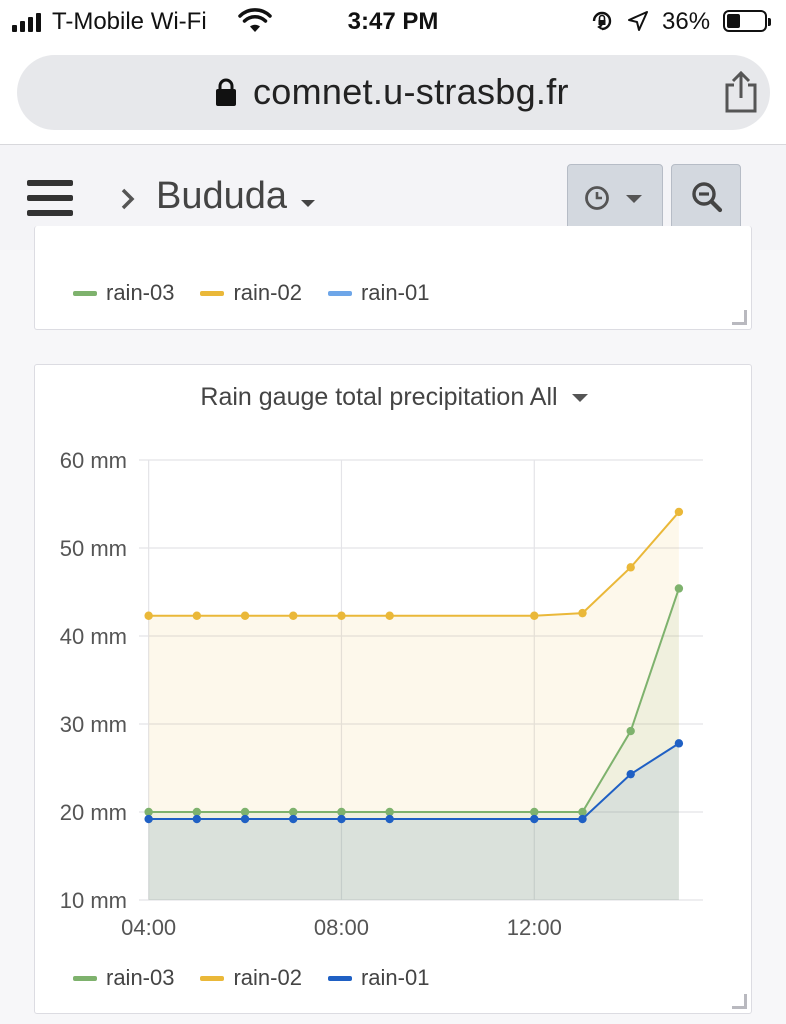 This screenshot has width=786, height=1024. I want to click on panel-title: Rain gauge total precipitation All, so click(394, 397).